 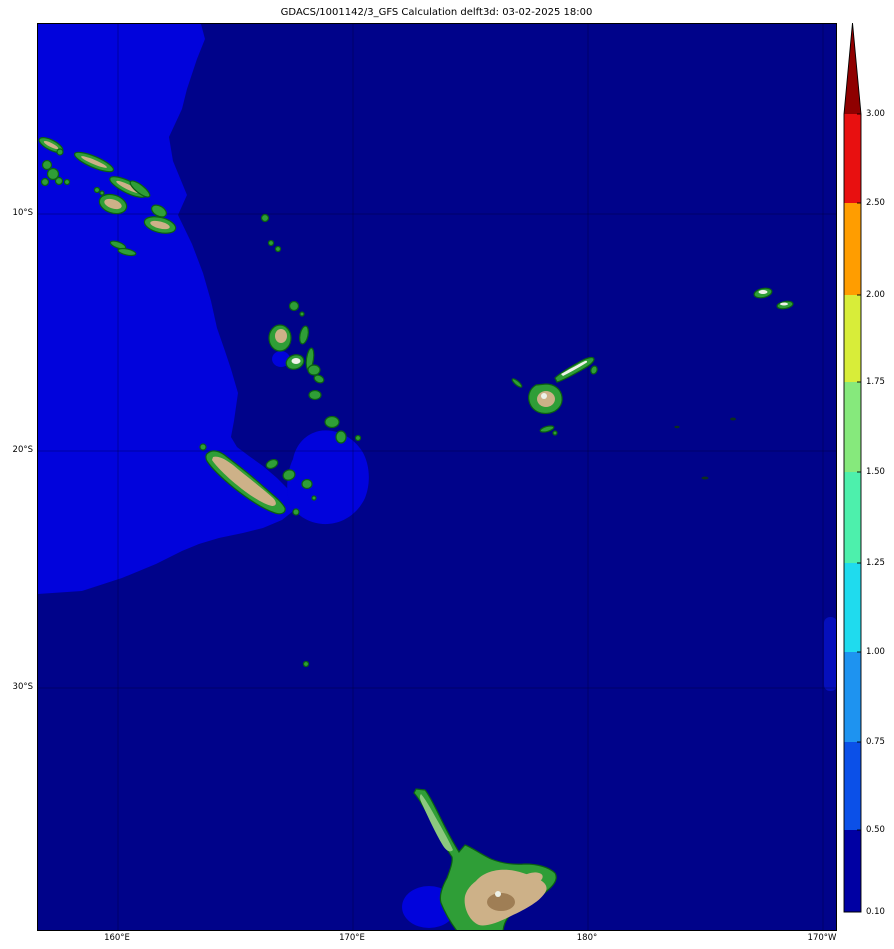 I want to click on x-axis-label-160e: 160°E, so click(x=117, y=938).